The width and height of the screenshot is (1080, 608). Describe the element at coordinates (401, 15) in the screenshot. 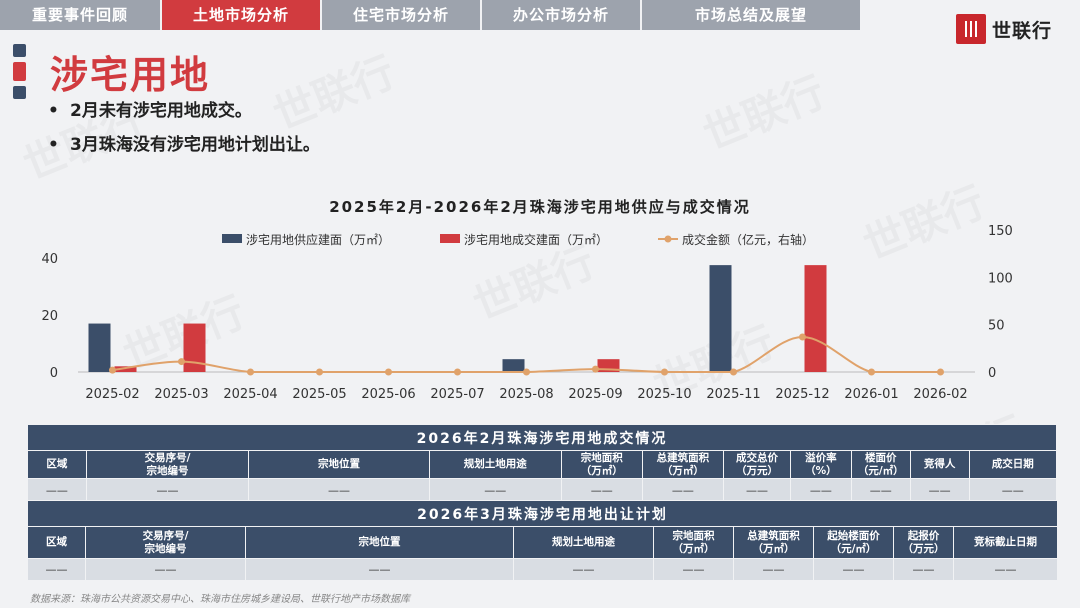

I see `tab-residential-market: 住宅市场分析` at that location.